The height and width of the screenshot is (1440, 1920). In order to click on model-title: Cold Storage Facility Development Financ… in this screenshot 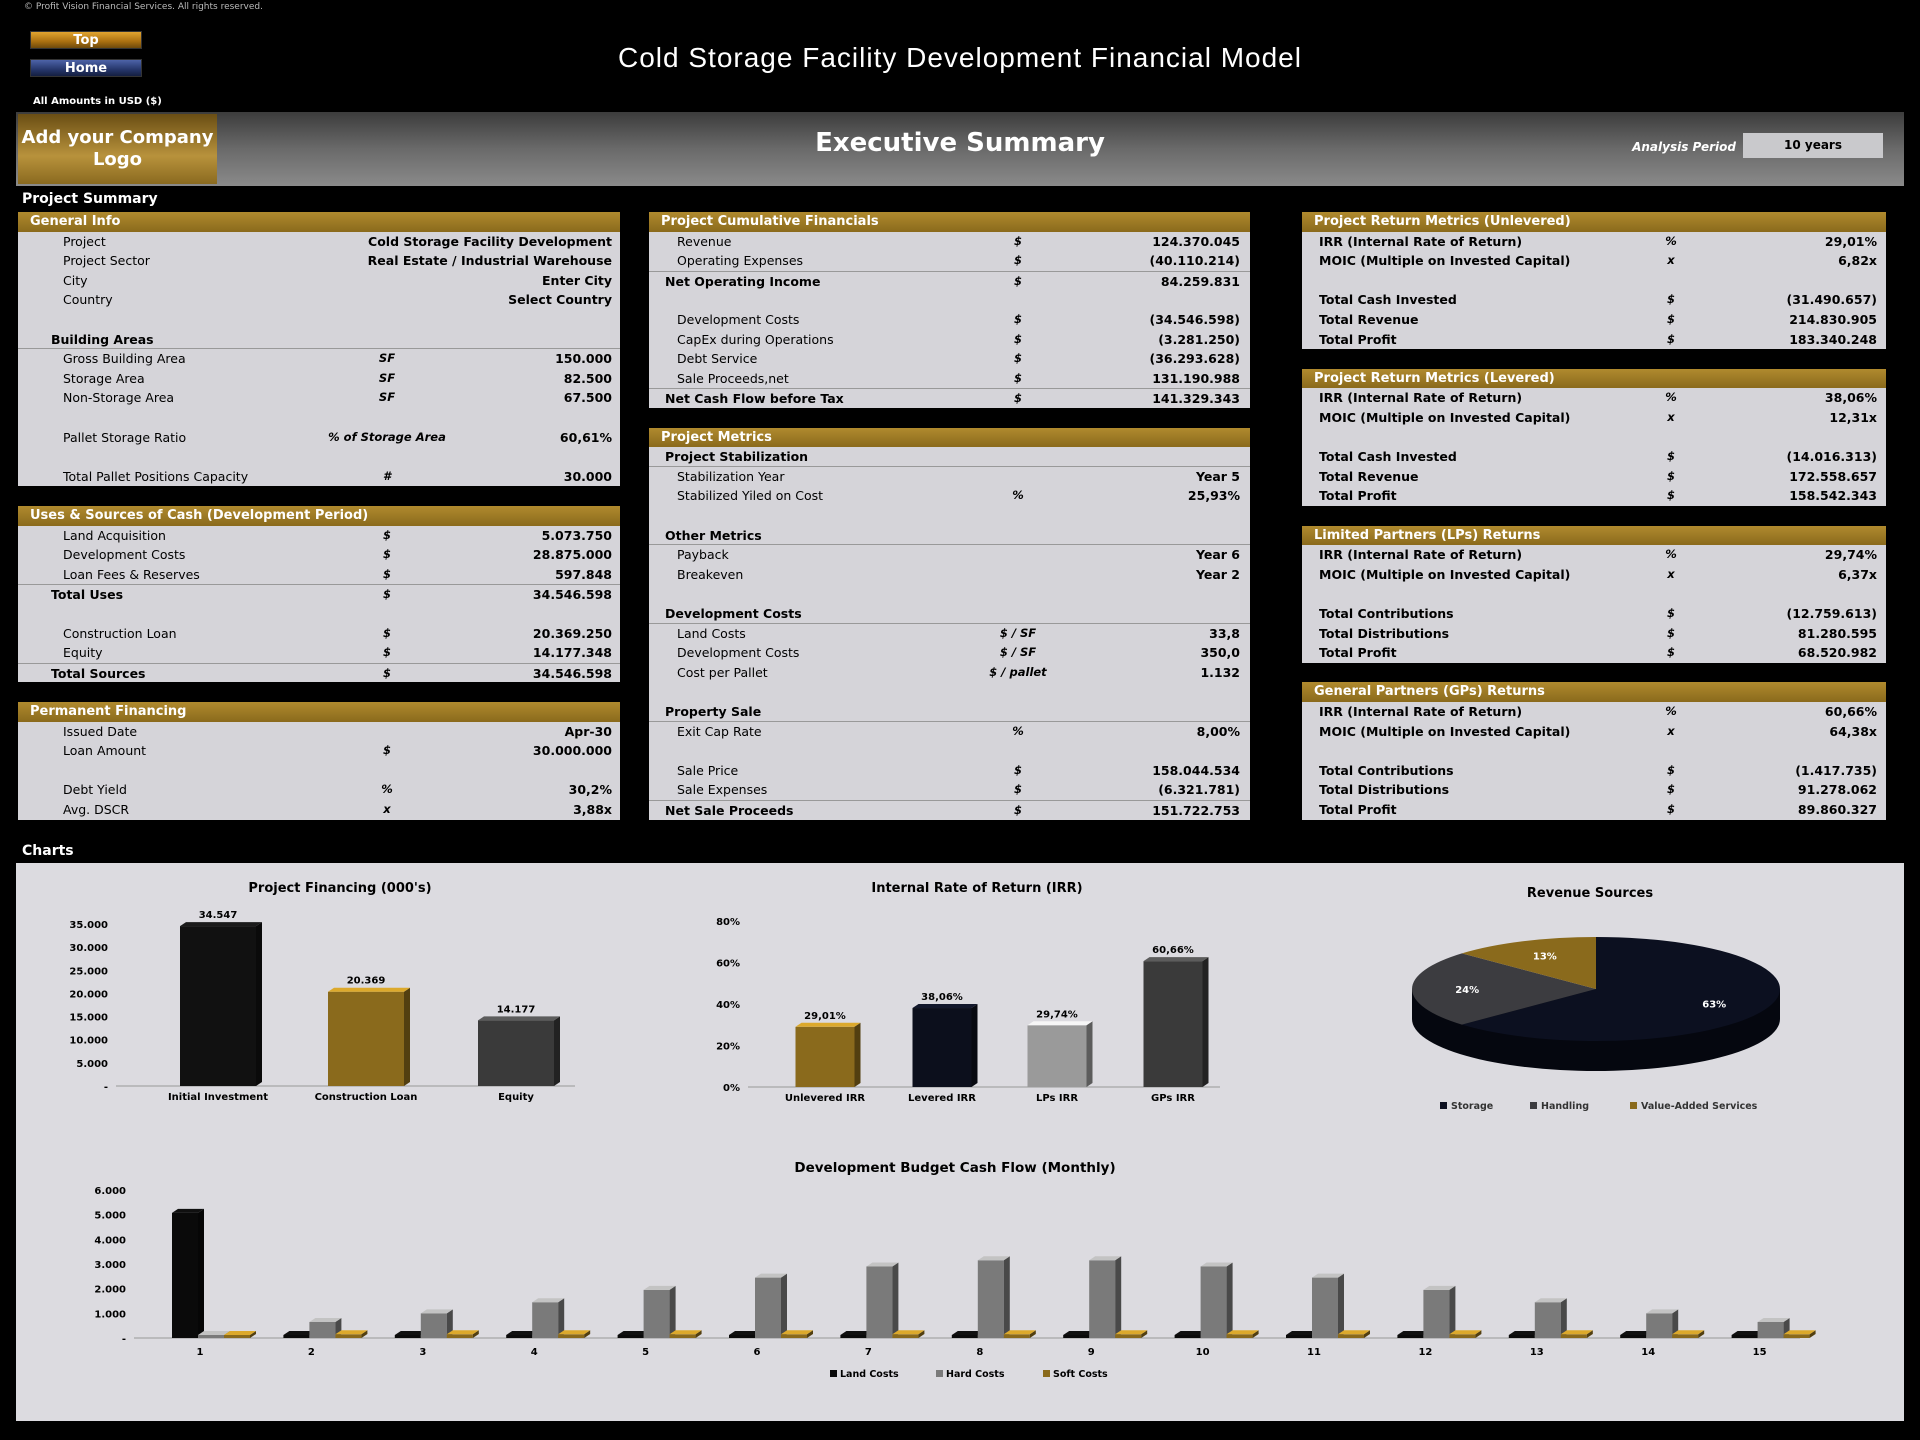, I will do `click(960, 57)`.